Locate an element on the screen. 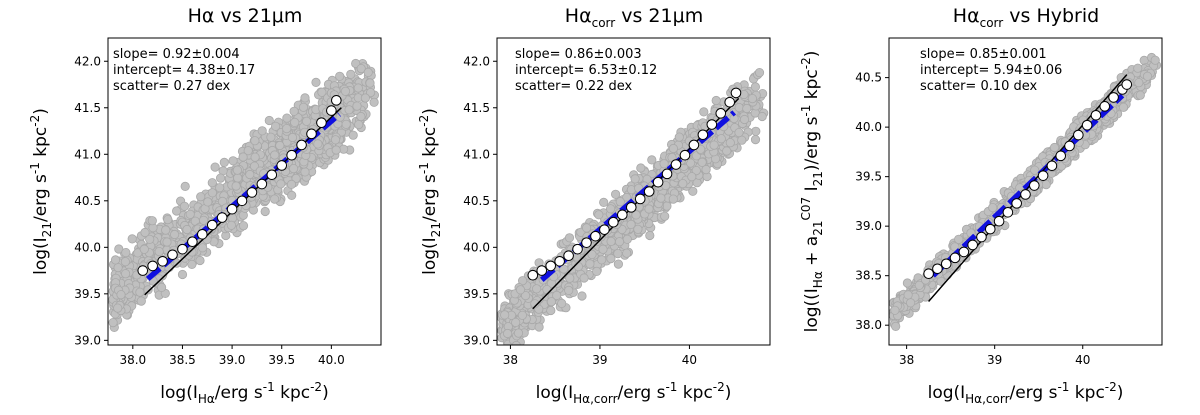 Image resolution: width=1200 pixels, height=415 pixels. x-axis-label: log(IHα,corr/erg s-1 kpc-2) is located at coordinates (1026, 393).